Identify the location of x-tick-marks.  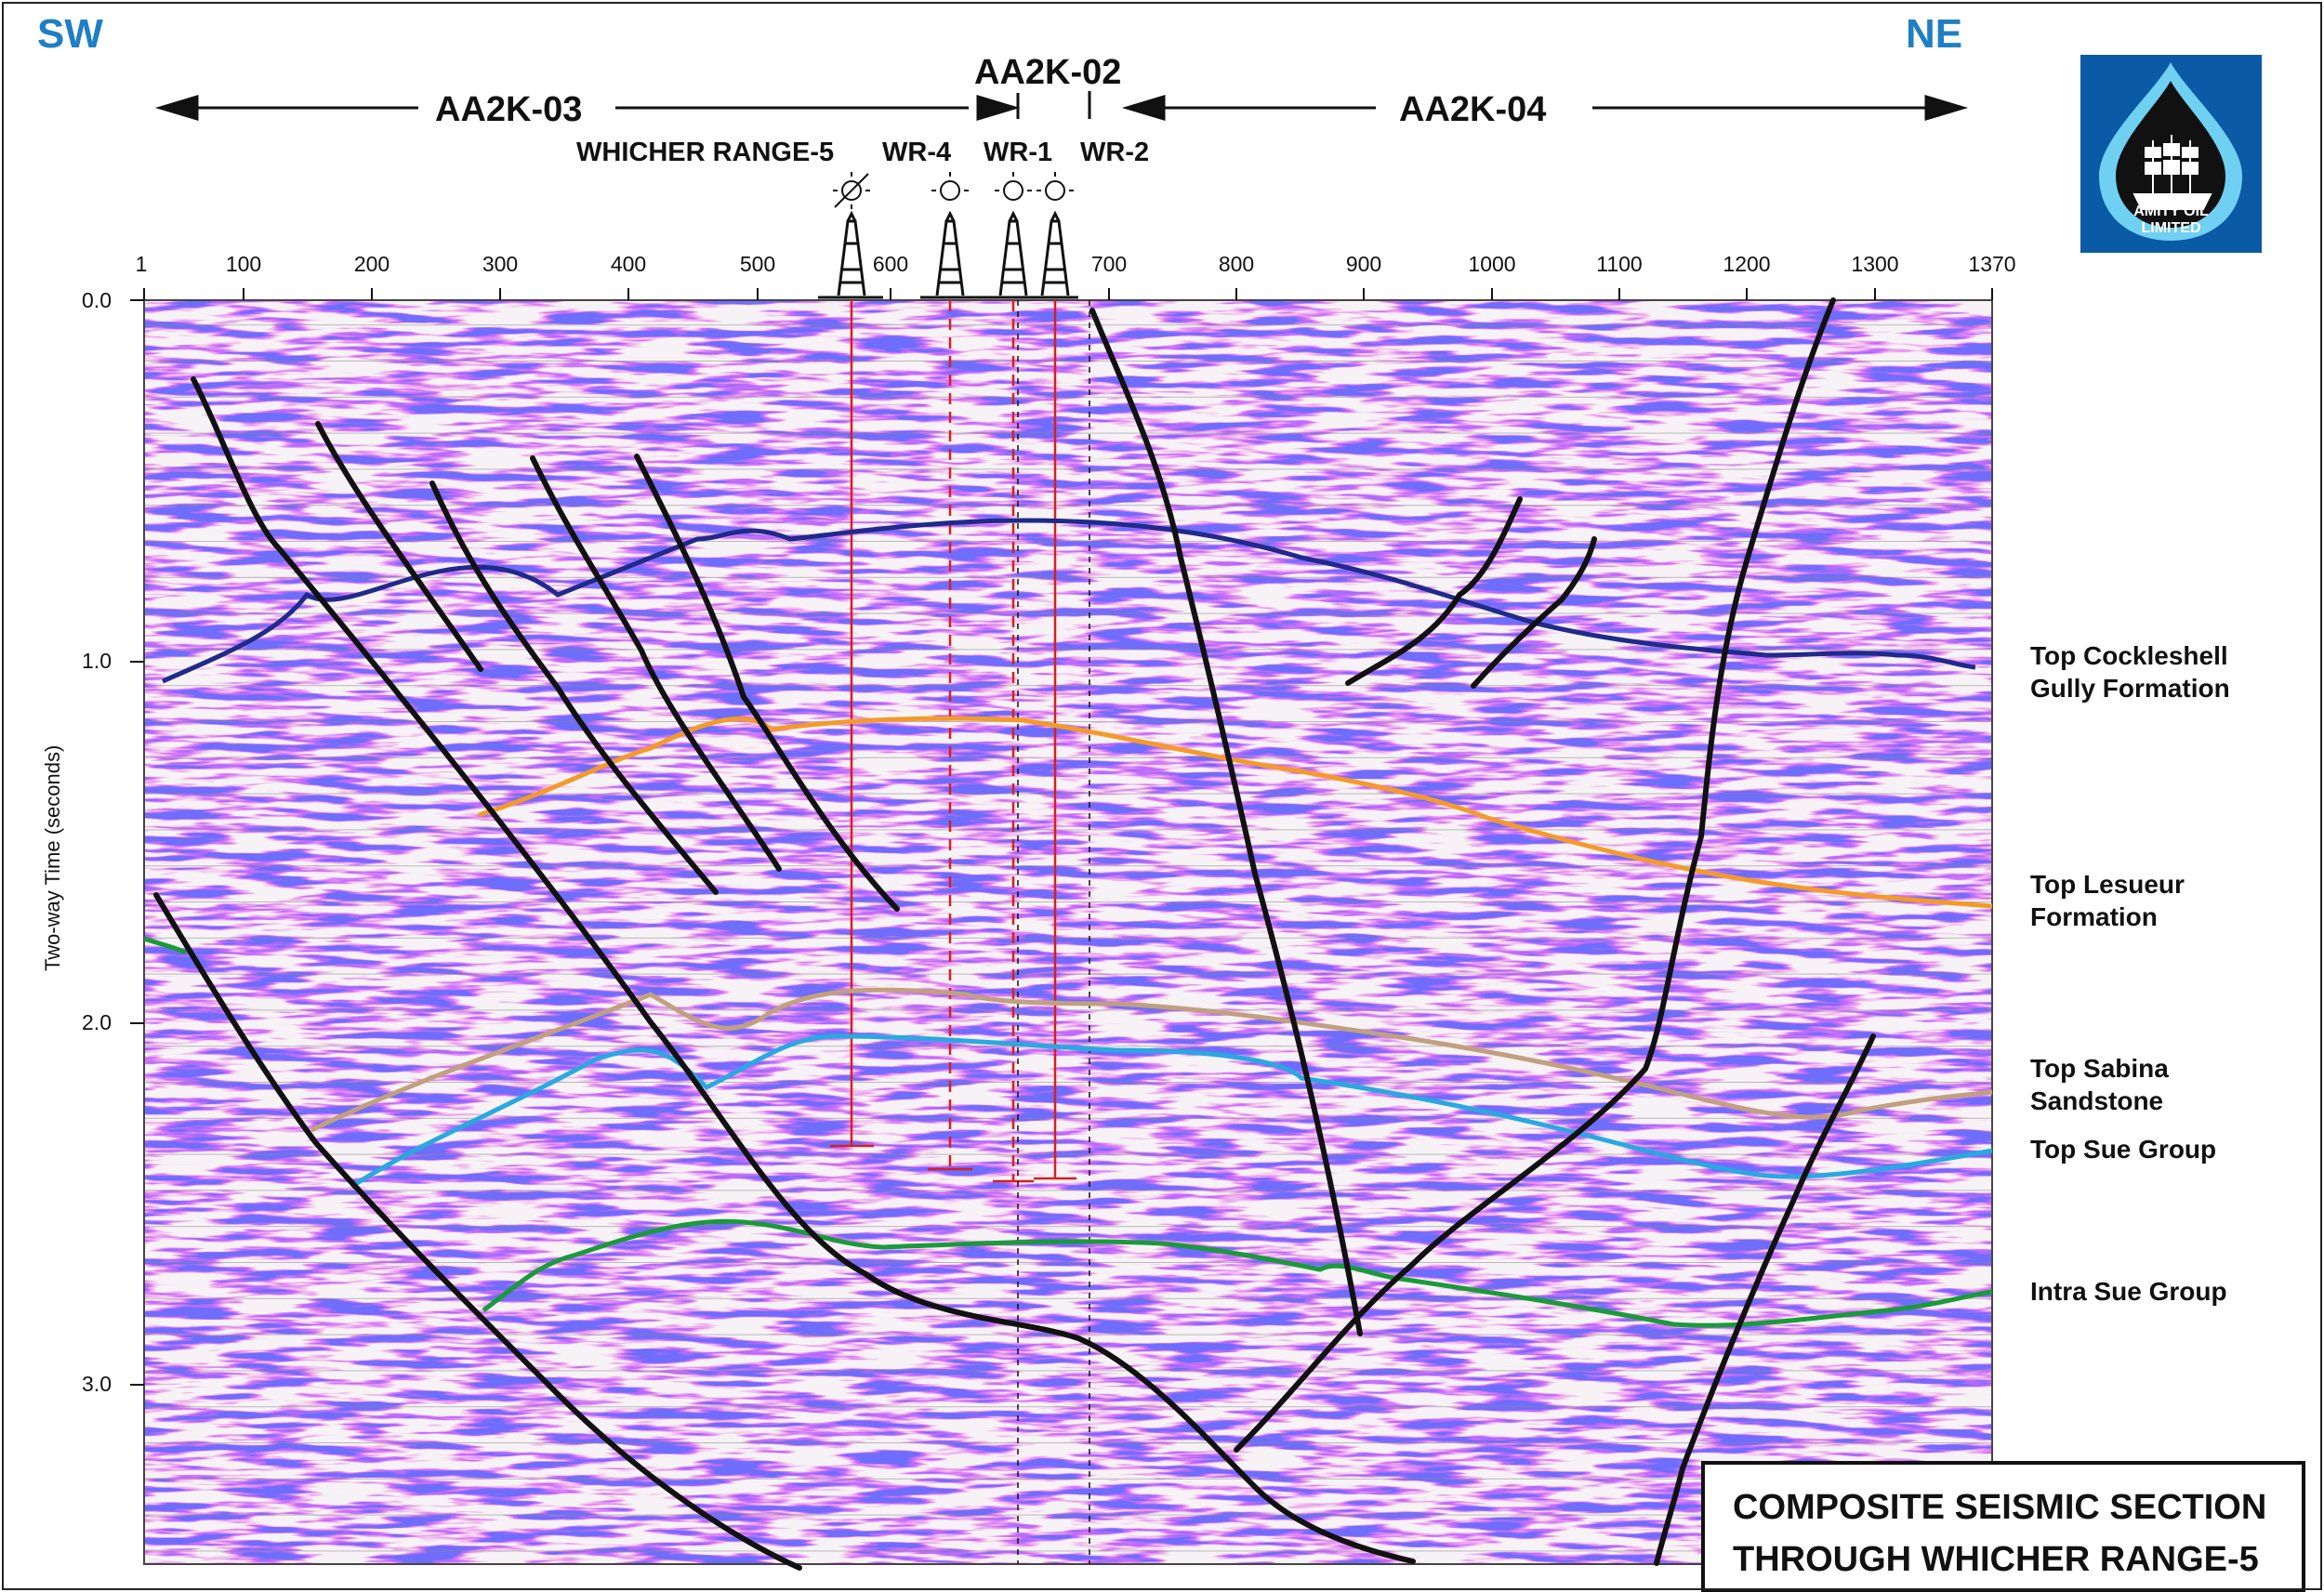
(1068, 294).